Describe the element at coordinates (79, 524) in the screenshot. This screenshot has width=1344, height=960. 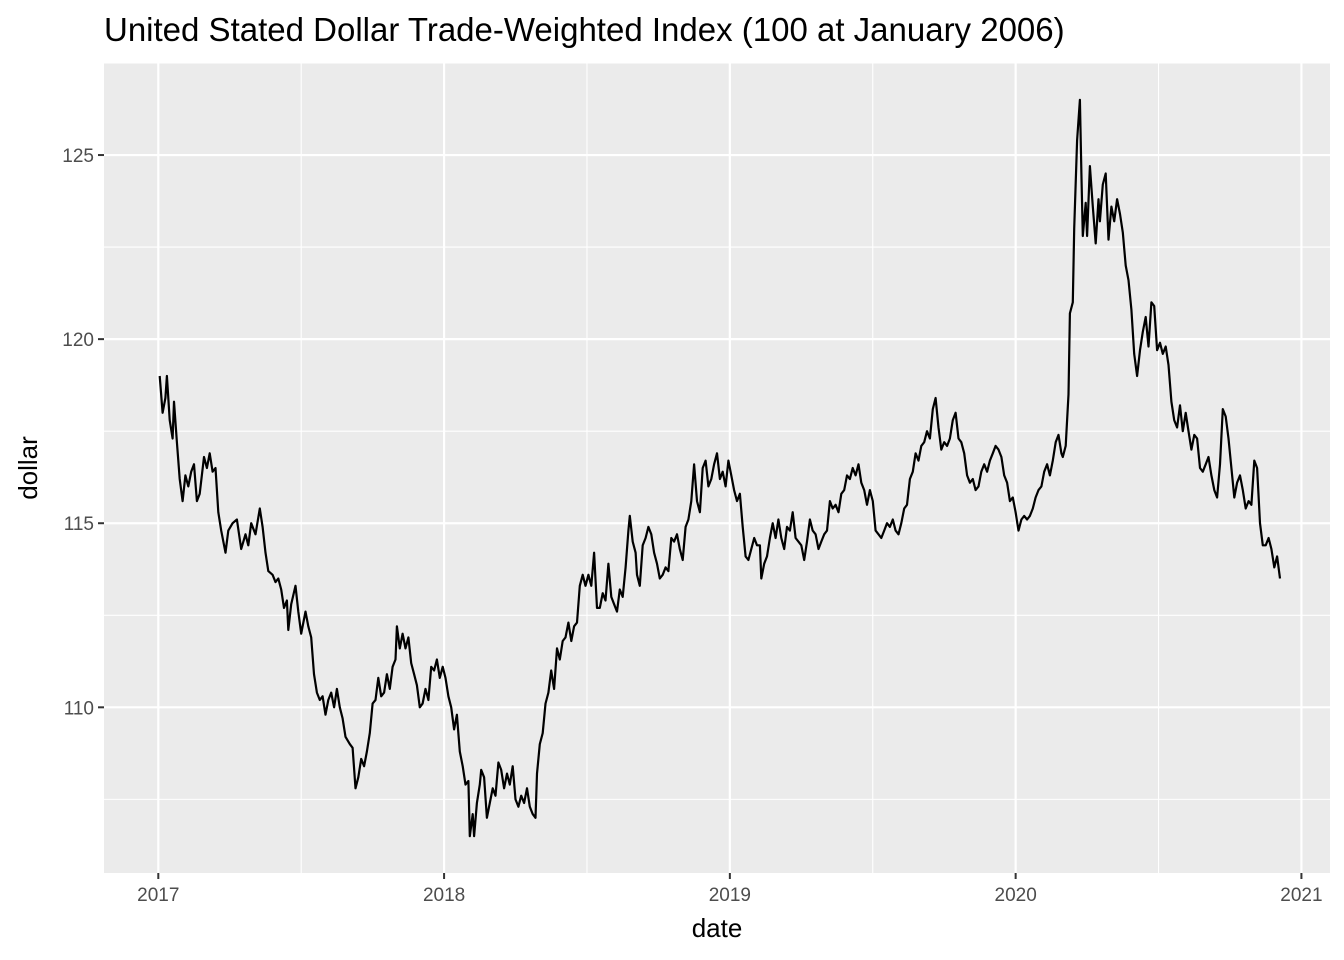
I see `y-tick-label: 115` at that location.